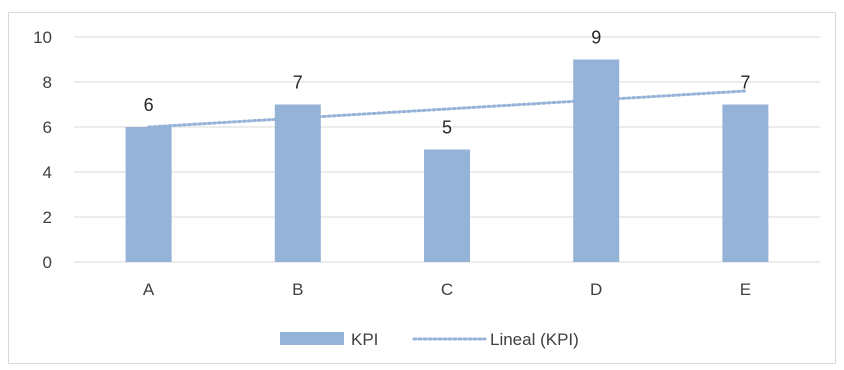 The height and width of the screenshot is (370, 844). I want to click on data-label: 9, so click(596, 38).